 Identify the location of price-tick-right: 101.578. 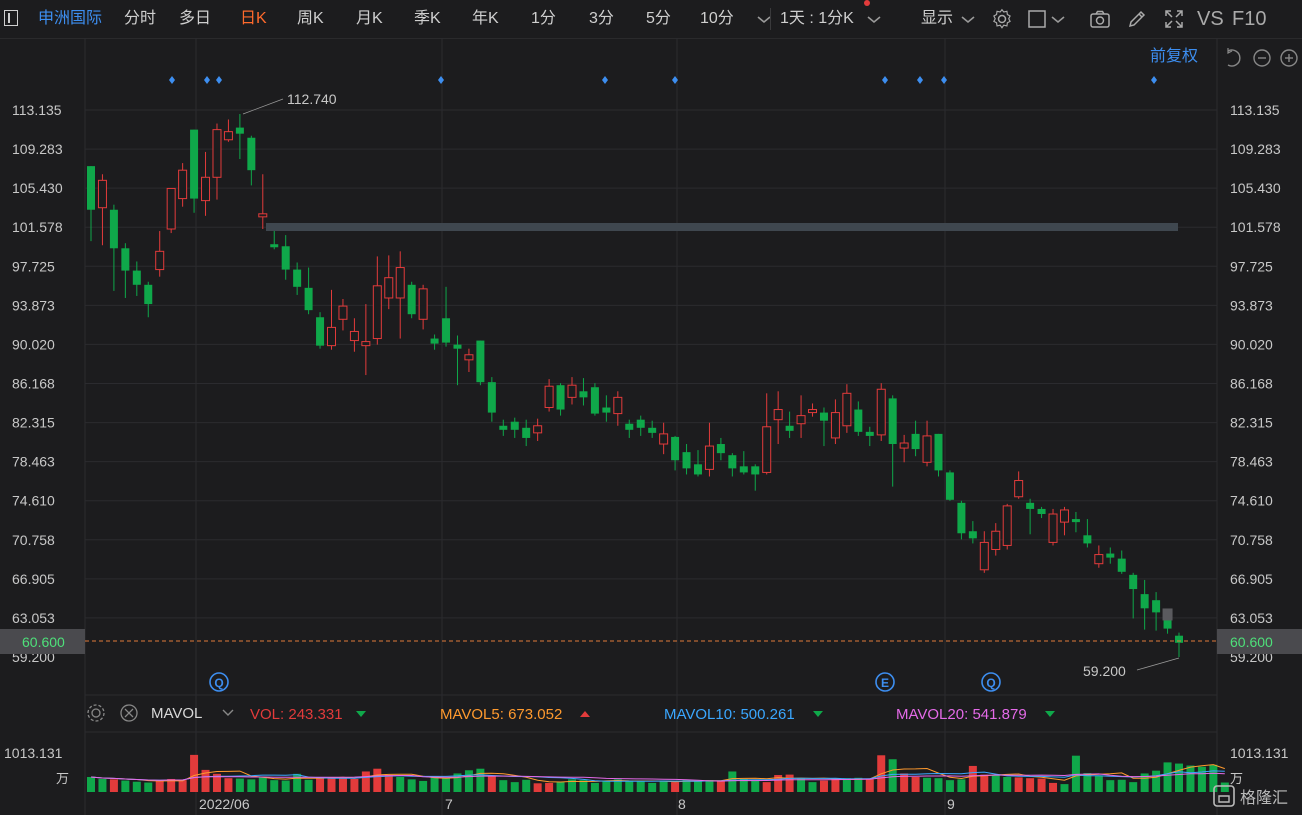
(1255, 227).